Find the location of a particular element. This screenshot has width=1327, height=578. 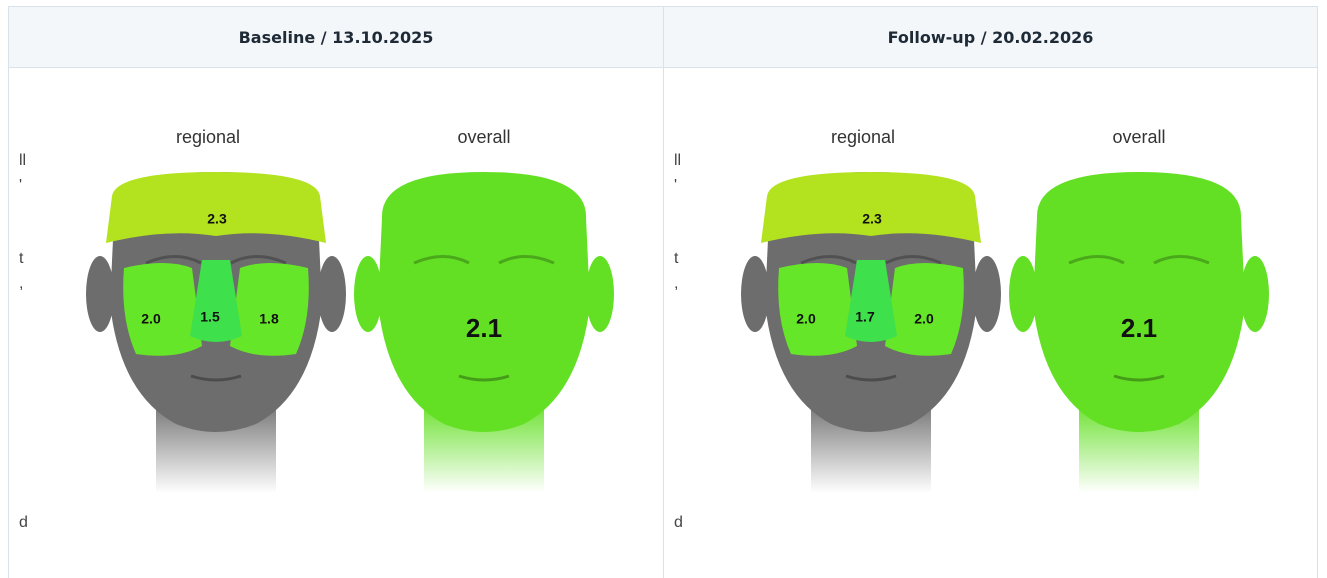

region-score: 1.7 is located at coordinates (865, 317).